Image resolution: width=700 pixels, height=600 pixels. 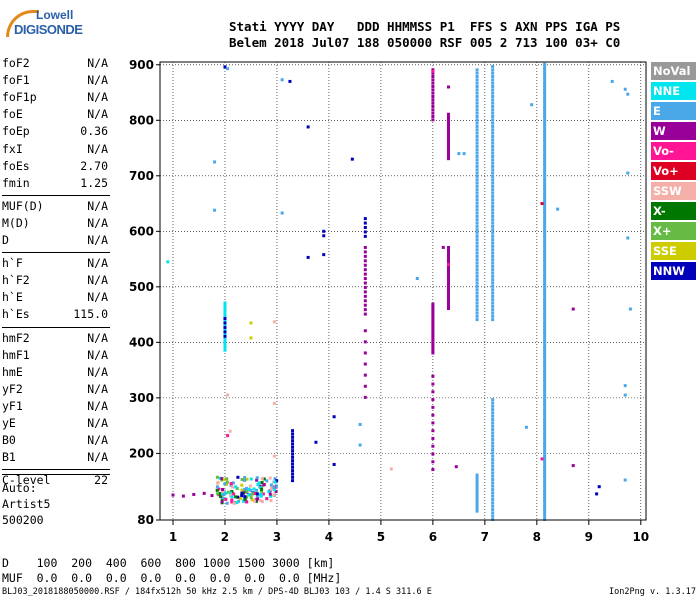 What do you see at coordinates (55, 167) in the screenshot?
I see `param-row: foEs 2.70` at bounding box center [55, 167].